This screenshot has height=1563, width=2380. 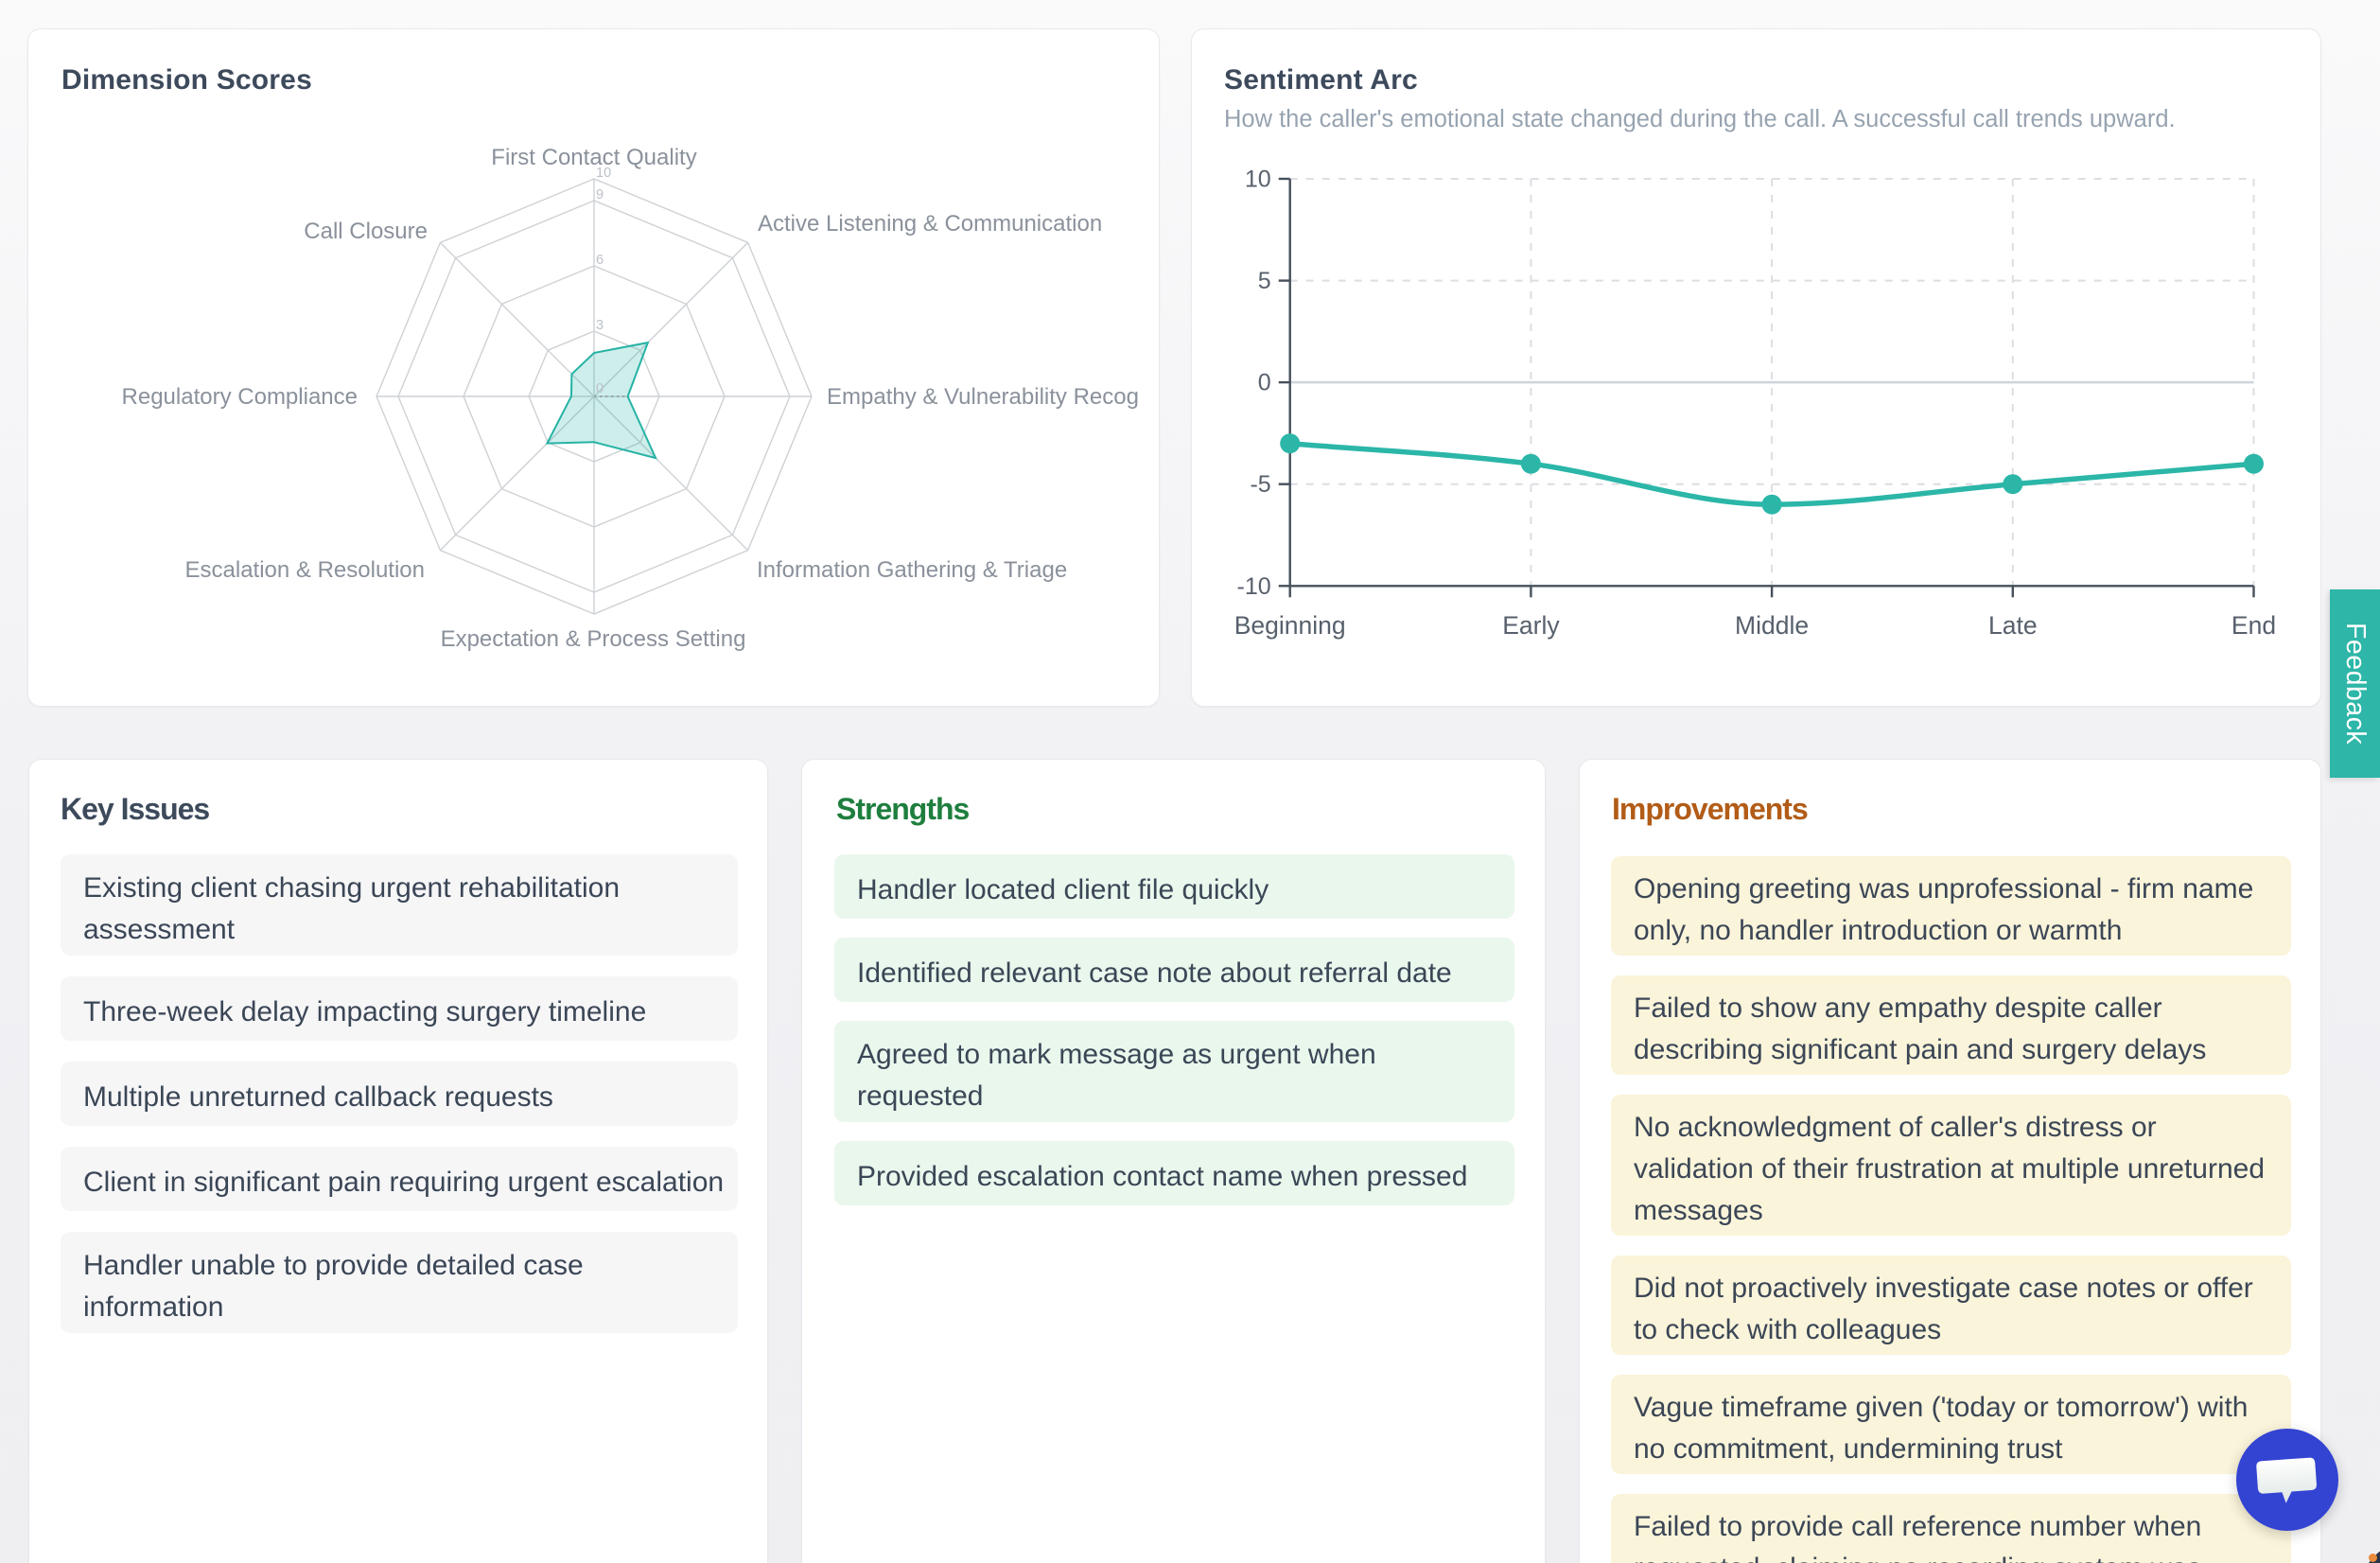 I want to click on svg-text: Regulatory Compliance, so click(x=240, y=397).